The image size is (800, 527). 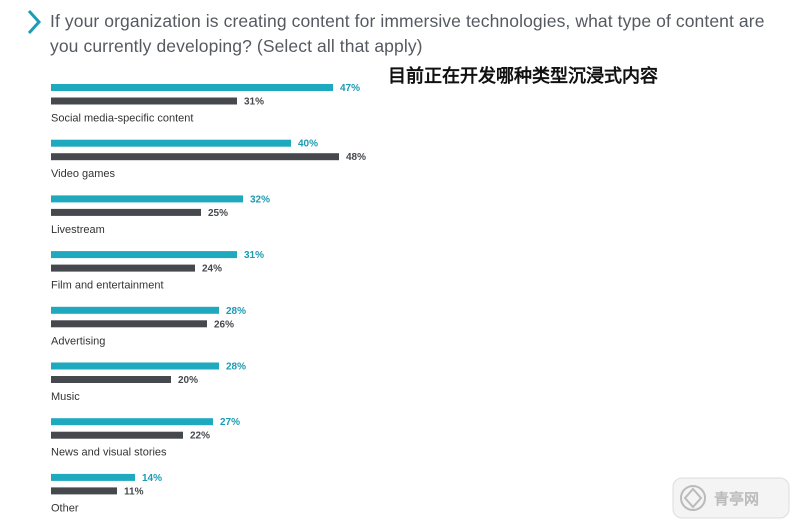 I want to click on chevron-right-icon, so click(x=34, y=22).